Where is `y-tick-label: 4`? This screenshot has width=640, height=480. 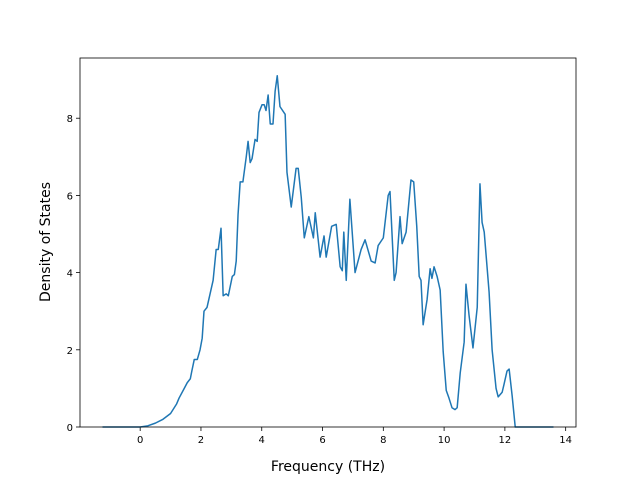
y-tick-label: 4 is located at coordinates (70, 274).